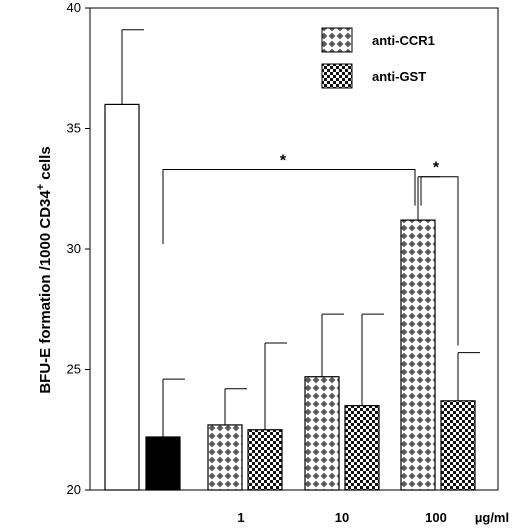 Image resolution: width=520 pixels, height=530 pixels. Describe the element at coordinates (436, 517) in the screenshot. I see `x-tick-label: 100` at that location.